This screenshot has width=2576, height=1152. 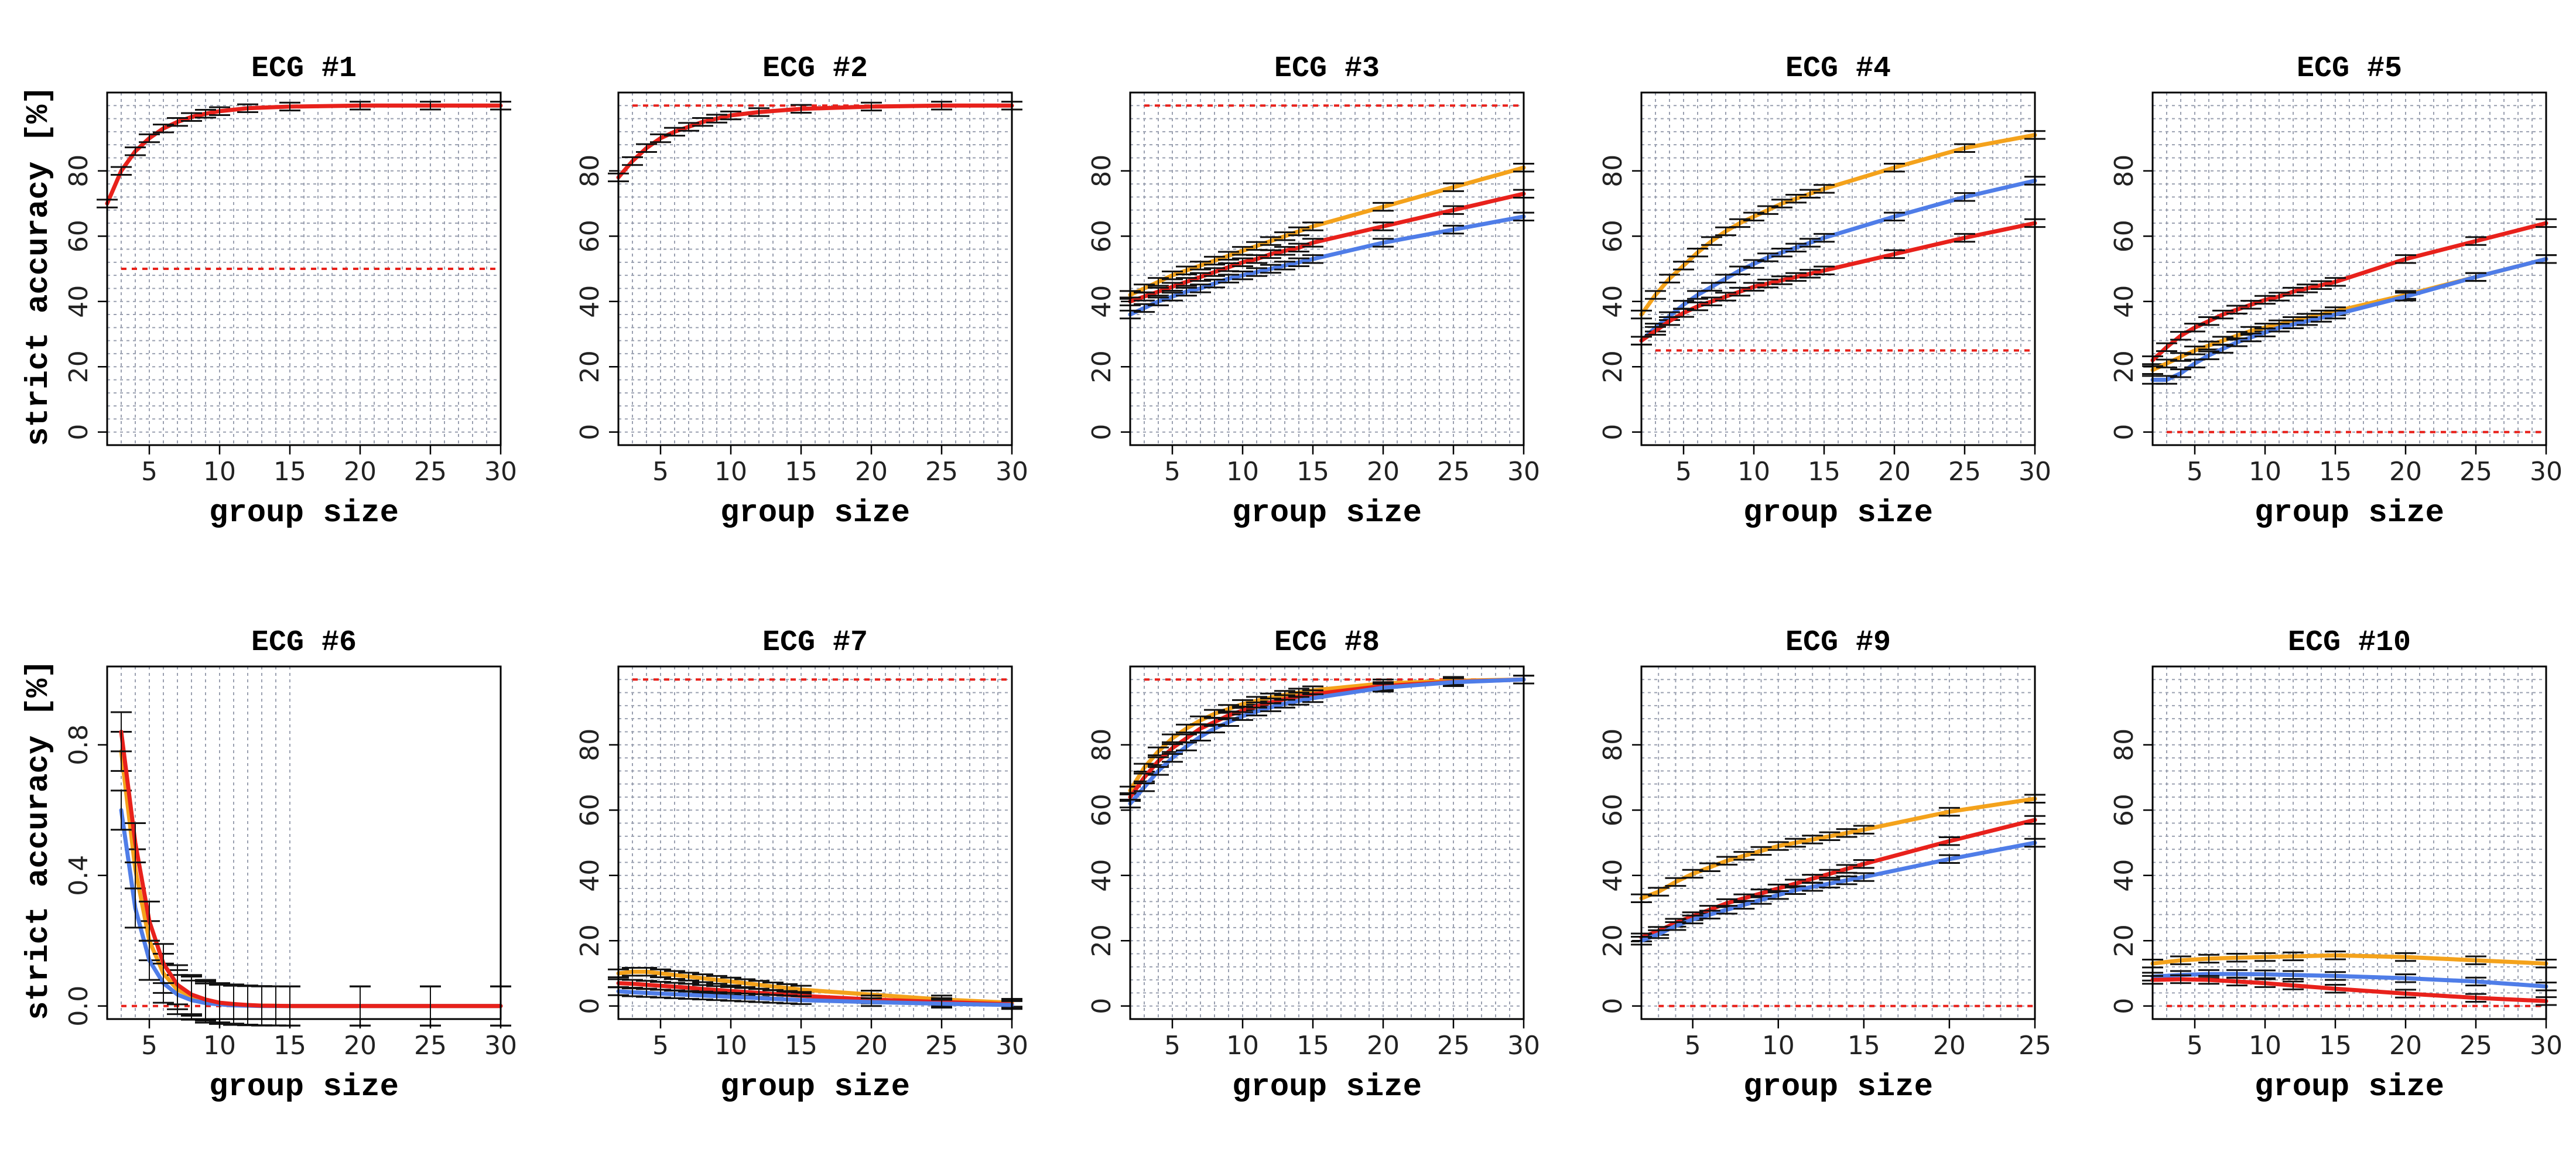 I want to click on panel-title: ECG #3, so click(x=1327, y=69).